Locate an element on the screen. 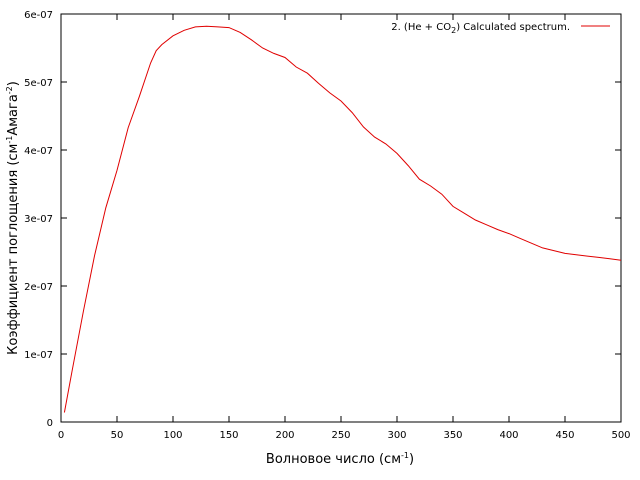 The image size is (640, 480). x-tick-label: 0 is located at coordinates (61, 435).